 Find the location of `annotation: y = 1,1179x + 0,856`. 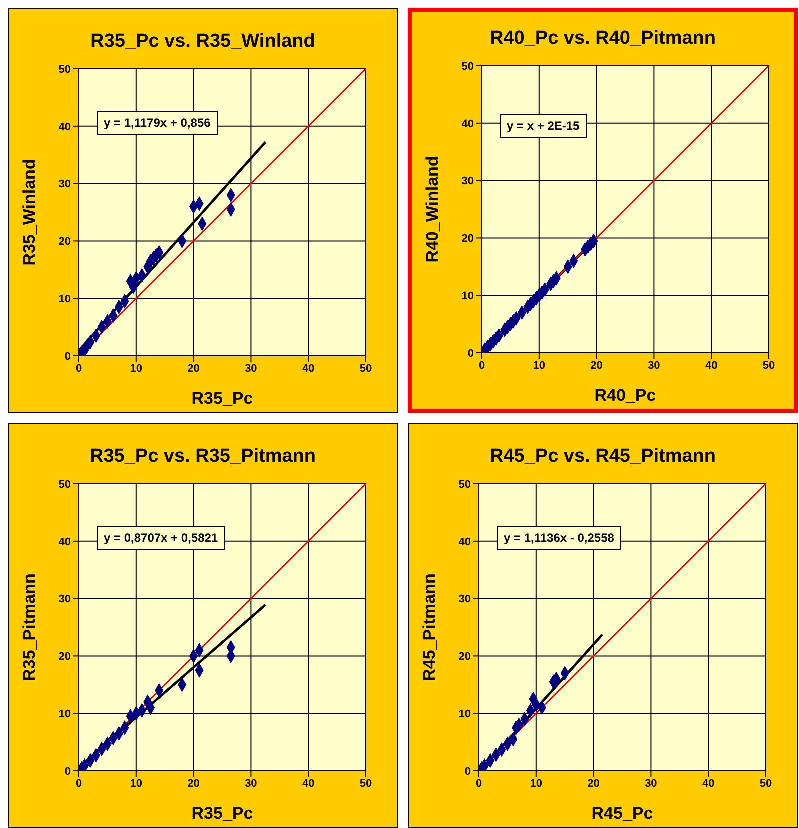

annotation: y = 1,1179x + 0,856 is located at coordinates (157, 123).